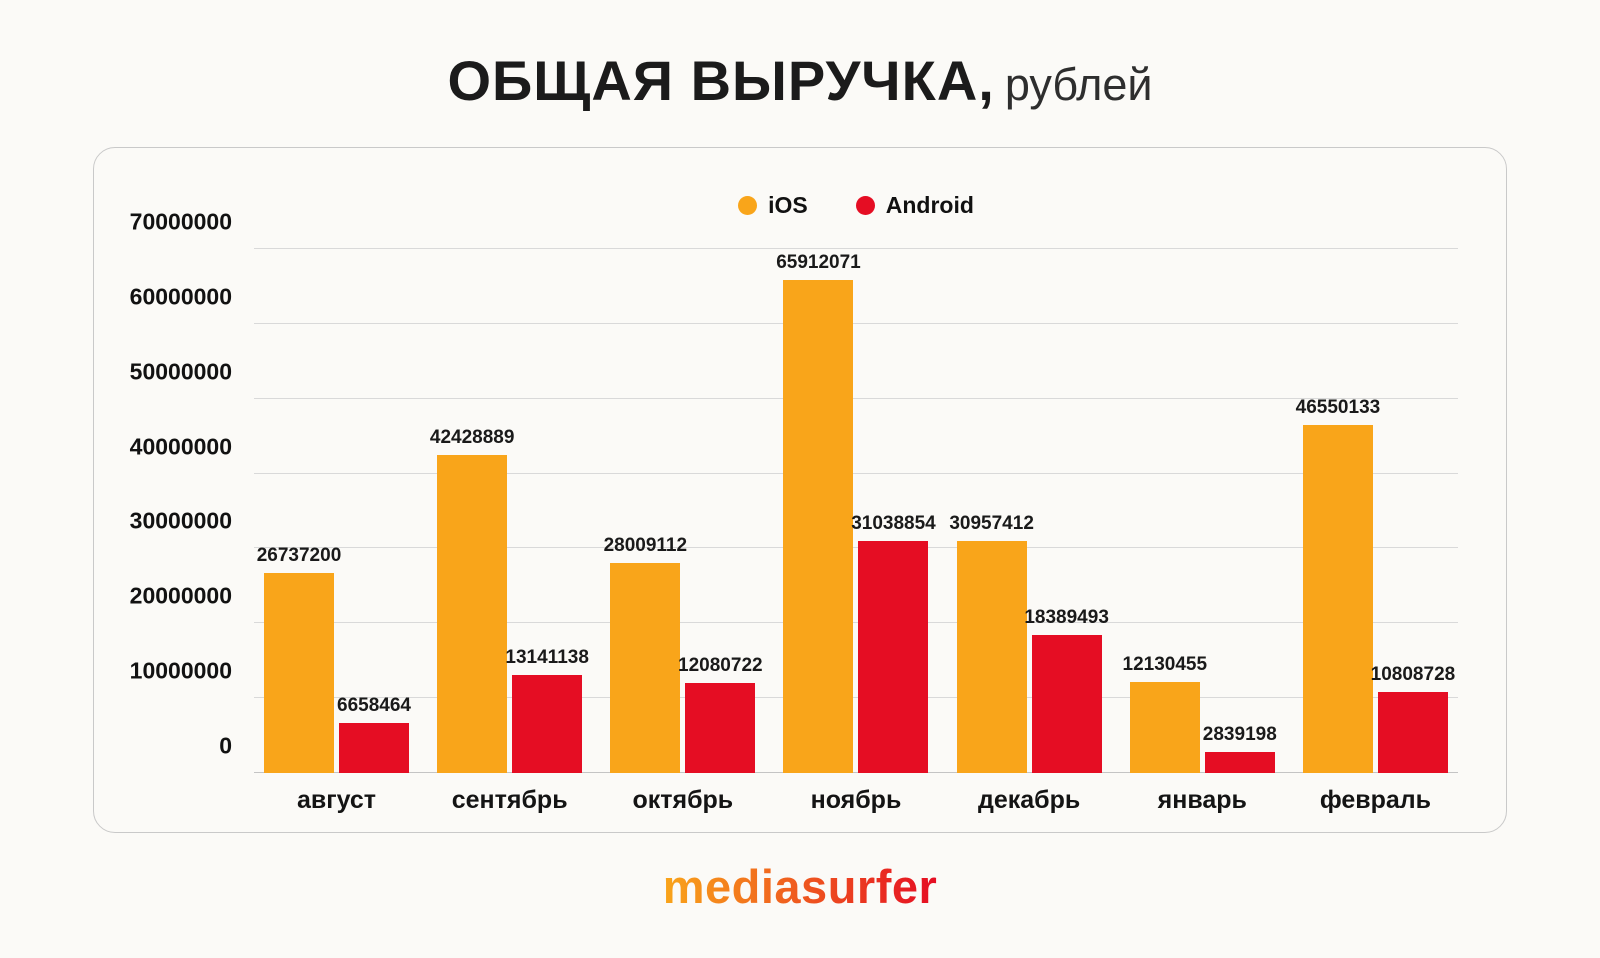 The height and width of the screenshot is (958, 1600). Describe the element at coordinates (856, 800) in the screenshot. I see `x-axis-label: ноябрь` at that location.